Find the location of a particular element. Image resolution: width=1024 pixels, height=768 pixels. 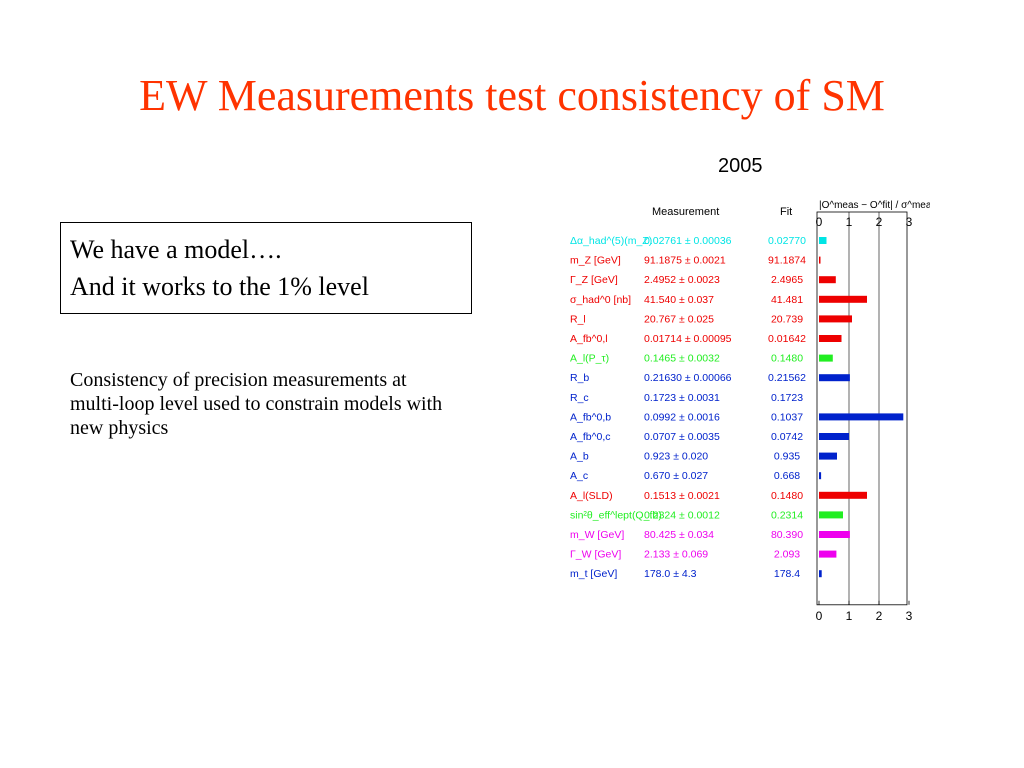

row-fit-8: 0.1723 is located at coordinates (787, 398).